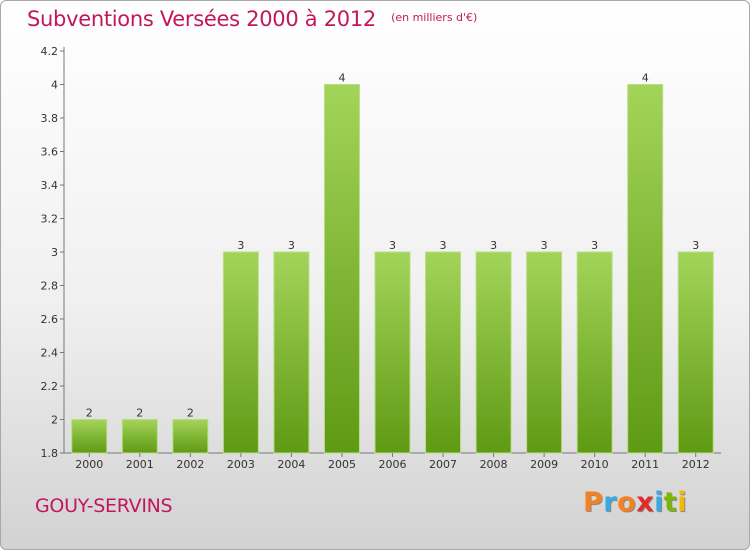  I want to click on y-tick-label: 4.2, so click(50, 51).